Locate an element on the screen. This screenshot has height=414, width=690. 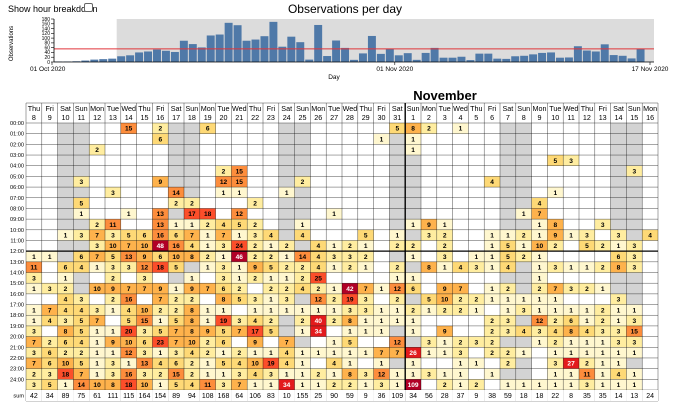
cell-value: 7 is located at coordinates (160, 300).